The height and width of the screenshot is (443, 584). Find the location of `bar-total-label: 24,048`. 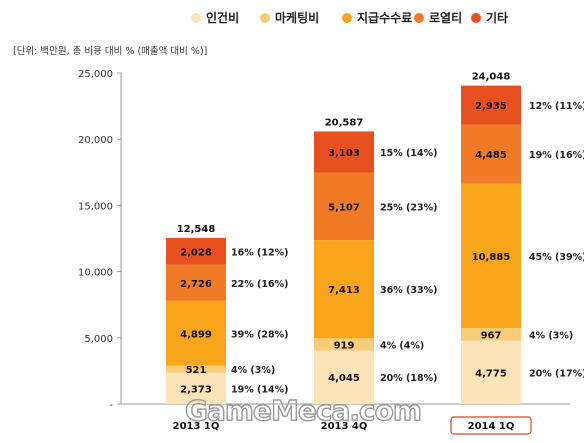

bar-total-label: 24,048 is located at coordinates (491, 77).